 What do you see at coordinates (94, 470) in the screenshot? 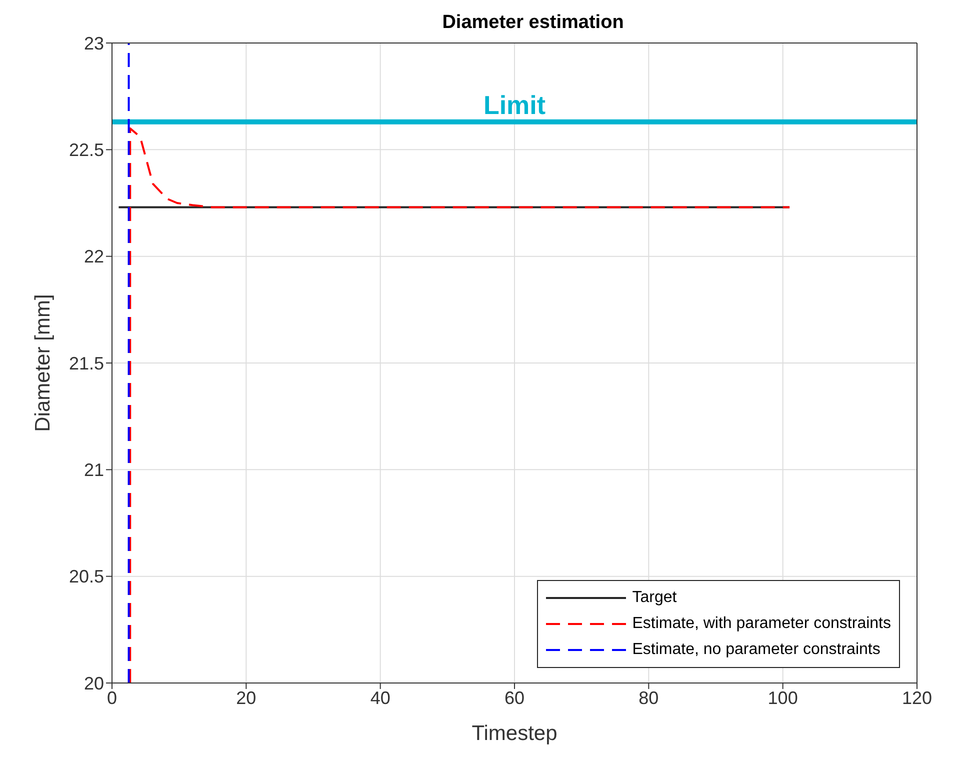
I see `y-tick-label: 21` at bounding box center [94, 470].